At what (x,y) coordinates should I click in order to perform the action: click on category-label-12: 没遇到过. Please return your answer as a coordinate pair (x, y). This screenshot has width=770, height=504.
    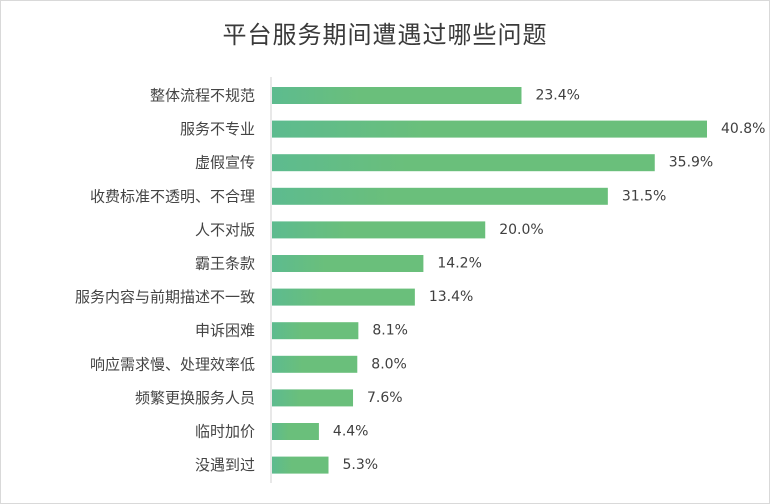
    Looking at the image, I should click on (225, 465).